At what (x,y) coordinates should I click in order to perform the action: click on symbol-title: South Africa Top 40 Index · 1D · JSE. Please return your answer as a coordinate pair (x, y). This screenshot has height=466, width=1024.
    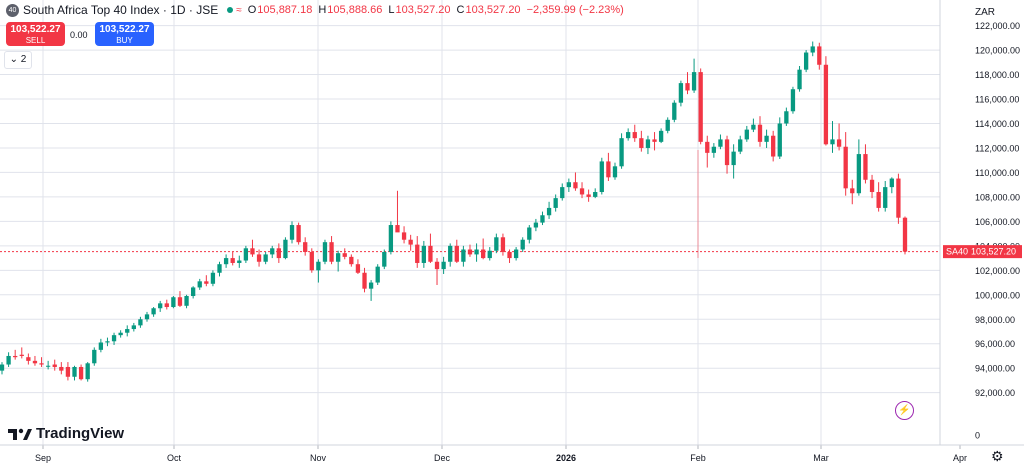
    Looking at the image, I should click on (121, 10).